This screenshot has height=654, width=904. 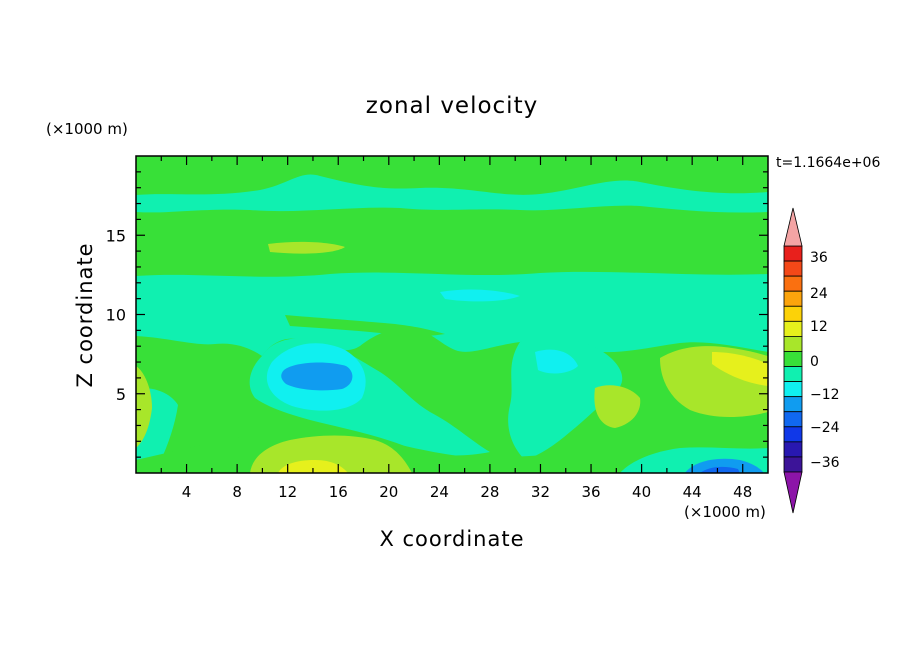 I want to click on x-tick-label: 16, so click(x=338, y=492).